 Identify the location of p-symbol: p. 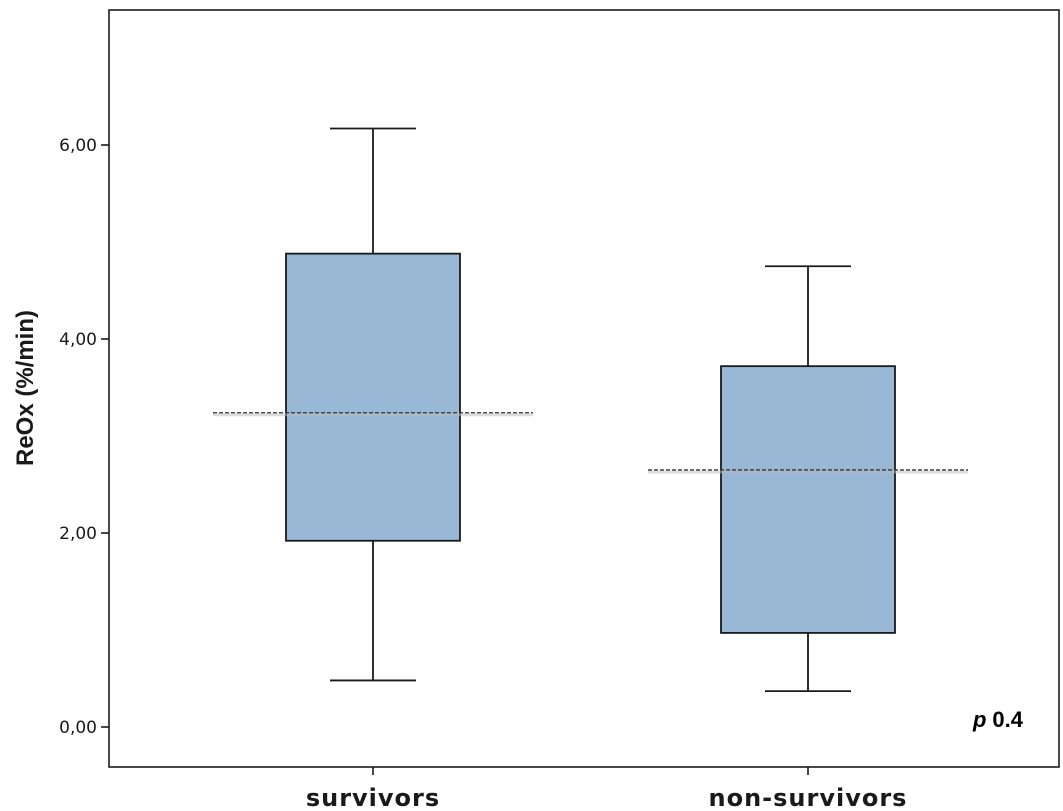
(979, 719).